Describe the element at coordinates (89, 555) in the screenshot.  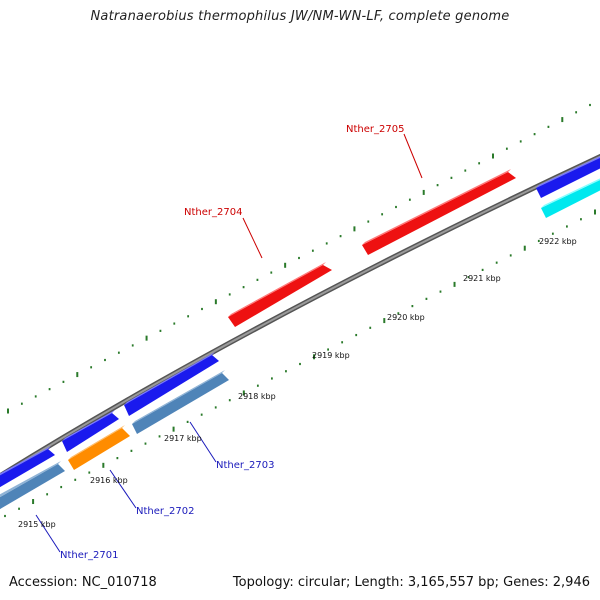
I see `label-nther-2701: Nther_2701` at that location.